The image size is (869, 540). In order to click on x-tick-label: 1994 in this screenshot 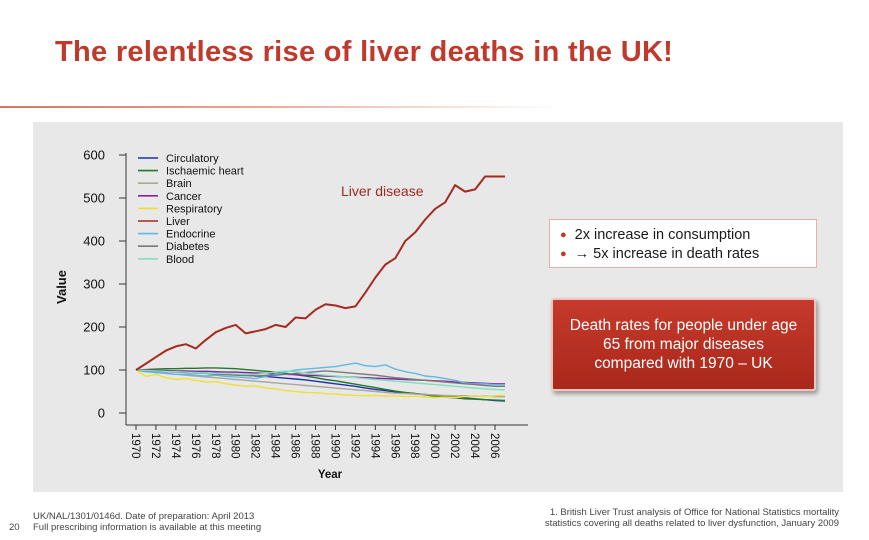, I will do `click(374, 446)`.